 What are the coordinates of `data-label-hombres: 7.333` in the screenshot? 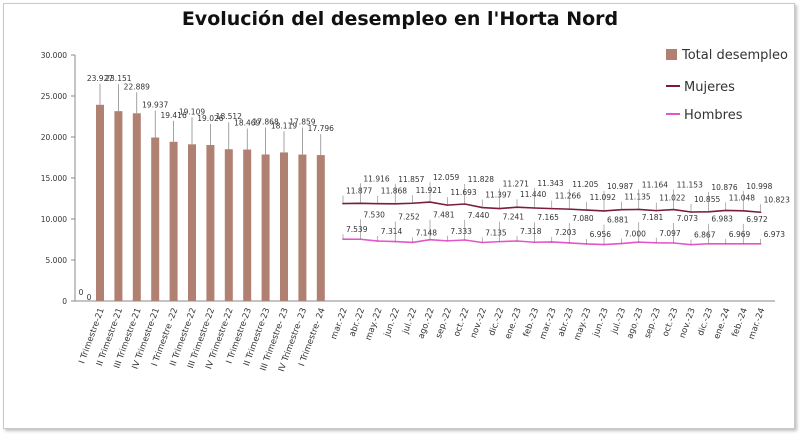 It's located at (461, 231).